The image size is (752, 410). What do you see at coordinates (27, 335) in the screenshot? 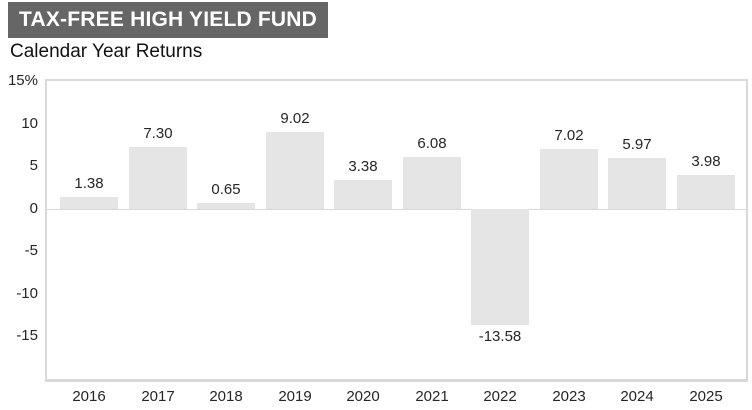
I see `y-tick-label: -15` at bounding box center [27, 335].